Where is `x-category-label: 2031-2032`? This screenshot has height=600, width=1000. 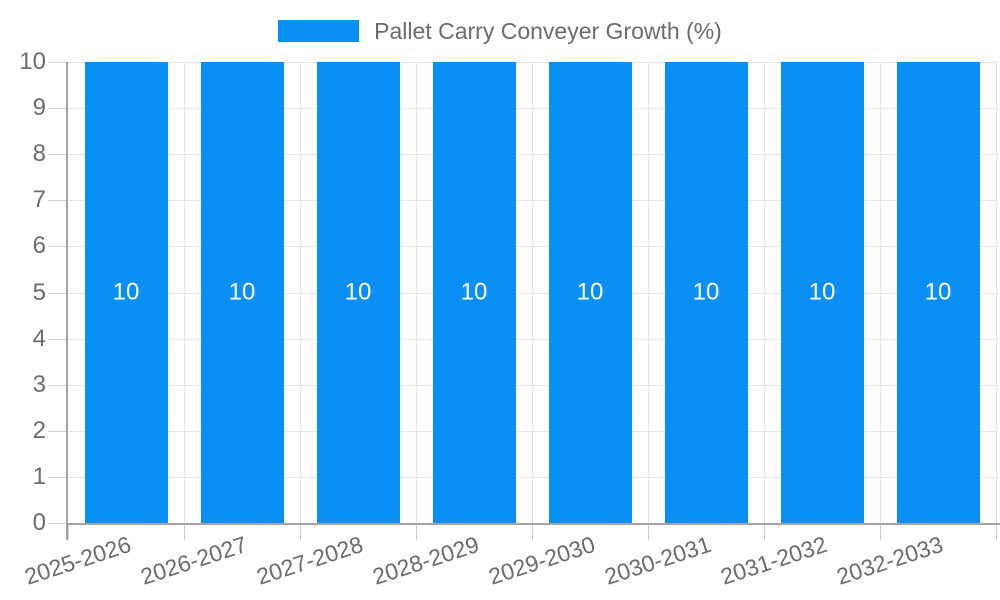
x-category-label: 2031-2032 is located at coordinates (774, 560).